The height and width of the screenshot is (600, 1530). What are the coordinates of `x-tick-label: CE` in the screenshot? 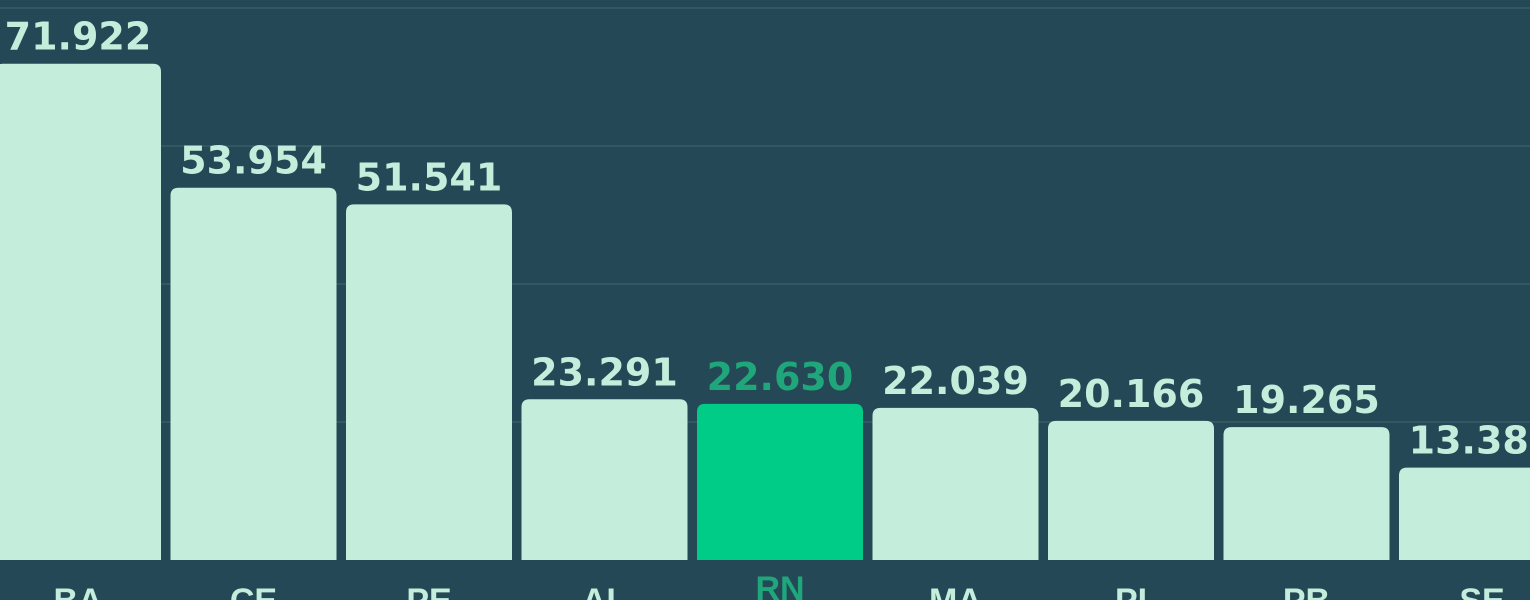 It's located at (253, 591).